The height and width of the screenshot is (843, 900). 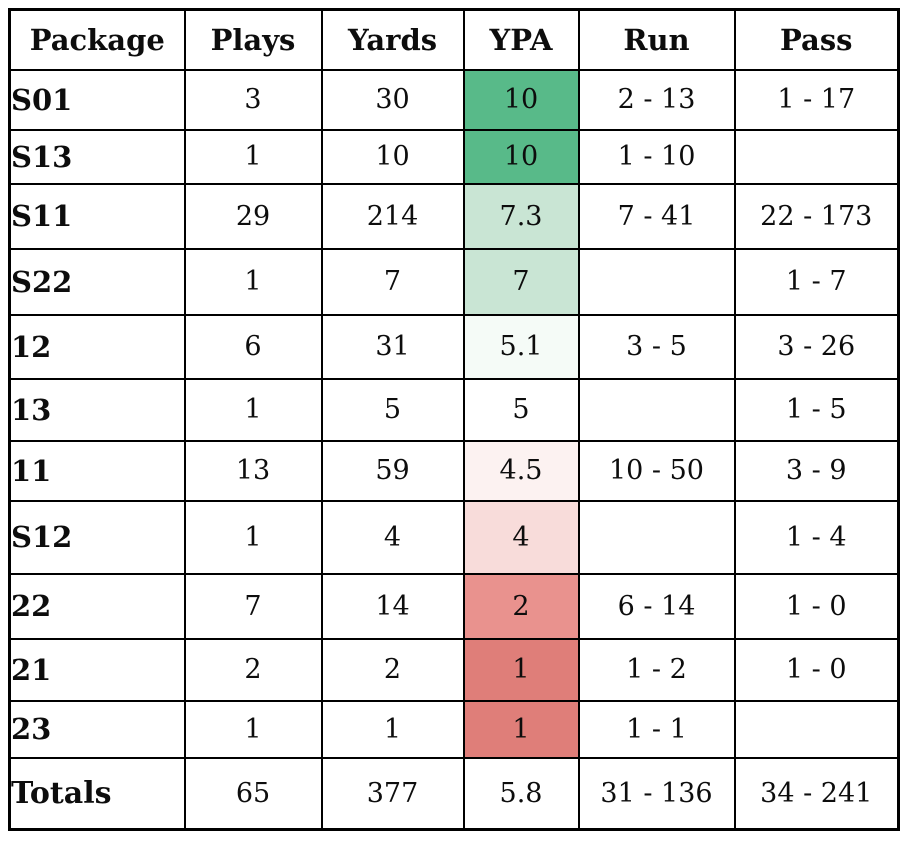 I want to click on col-header-pass: Pass, so click(x=816, y=39).